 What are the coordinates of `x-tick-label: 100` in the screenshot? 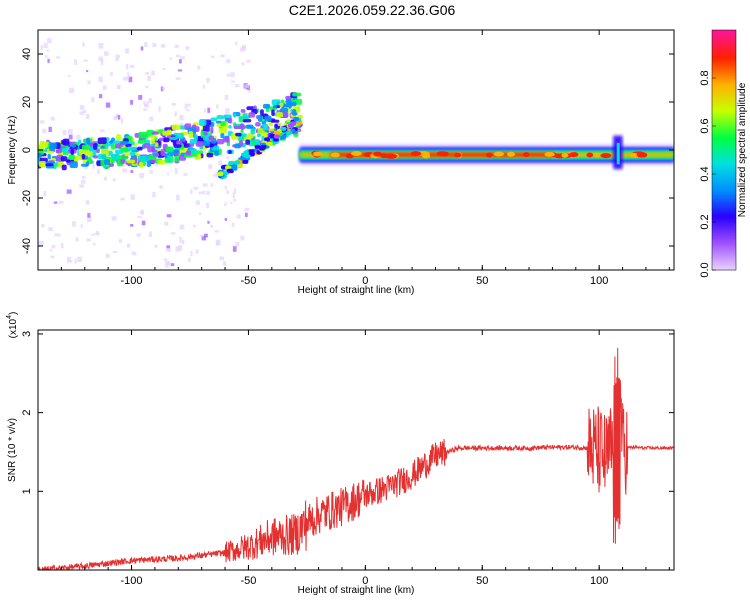 It's located at (599, 281).